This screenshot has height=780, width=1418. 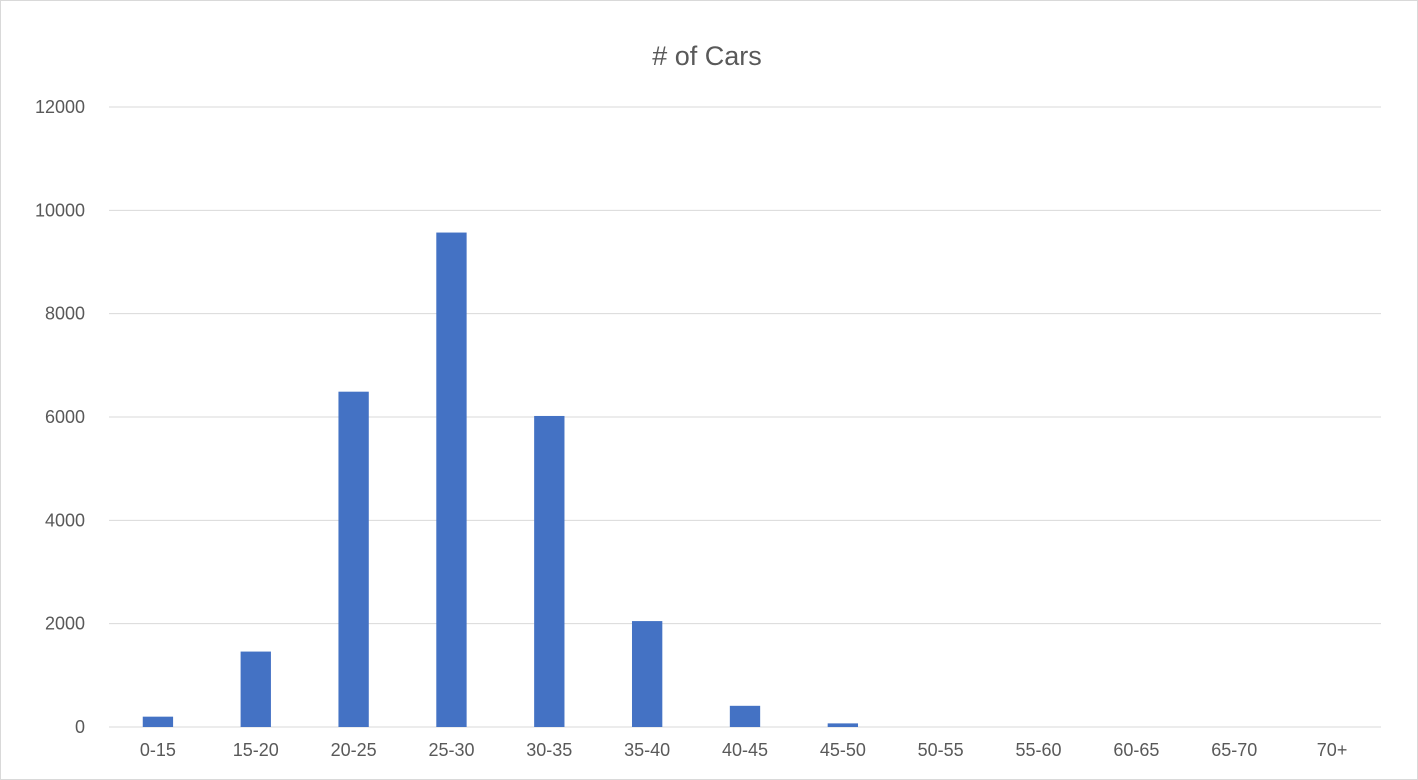 What do you see at coordinates (65, 417) in the screenshot?
I see `y-tick-label: 6000` at bounding box center [65, 417].